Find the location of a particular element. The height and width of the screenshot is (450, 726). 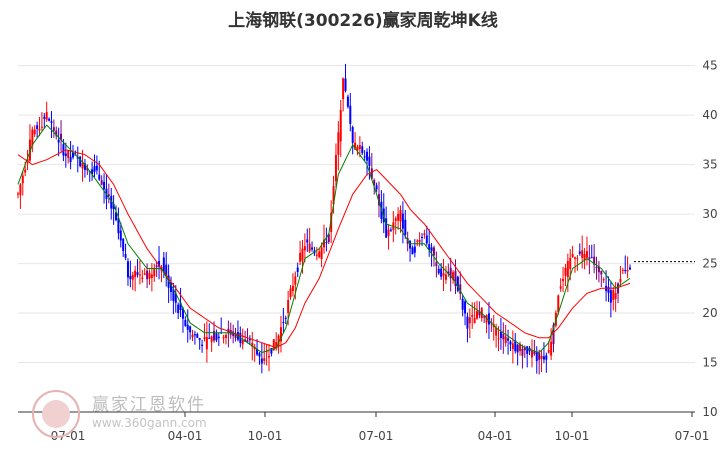

watermark-text: 赢家江恩软件 is located at coordinates (149, 405).